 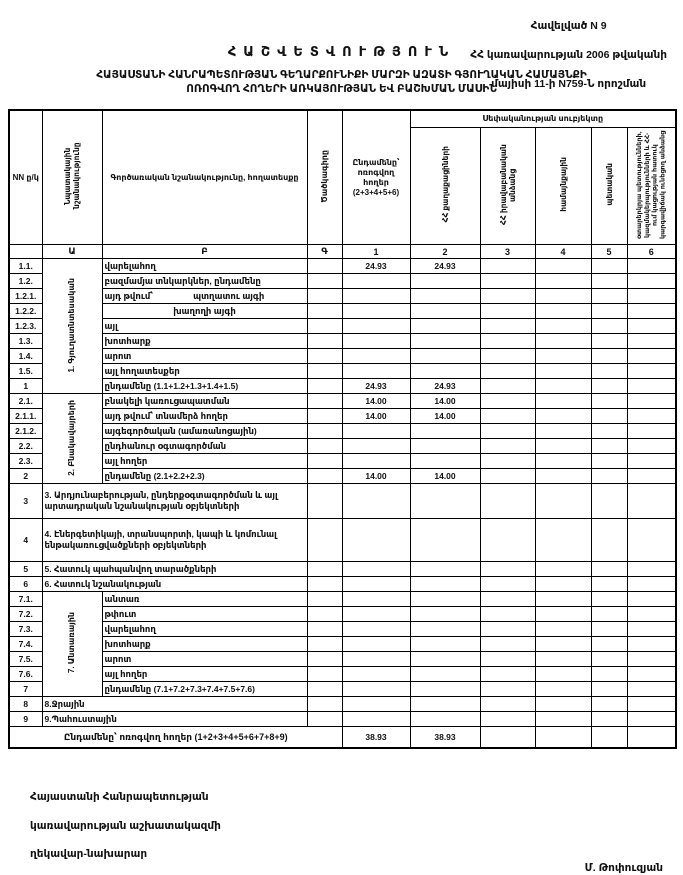 I want to click on cell-label: այգեգործական (ամառանոցային), so click(x=204, y=431).